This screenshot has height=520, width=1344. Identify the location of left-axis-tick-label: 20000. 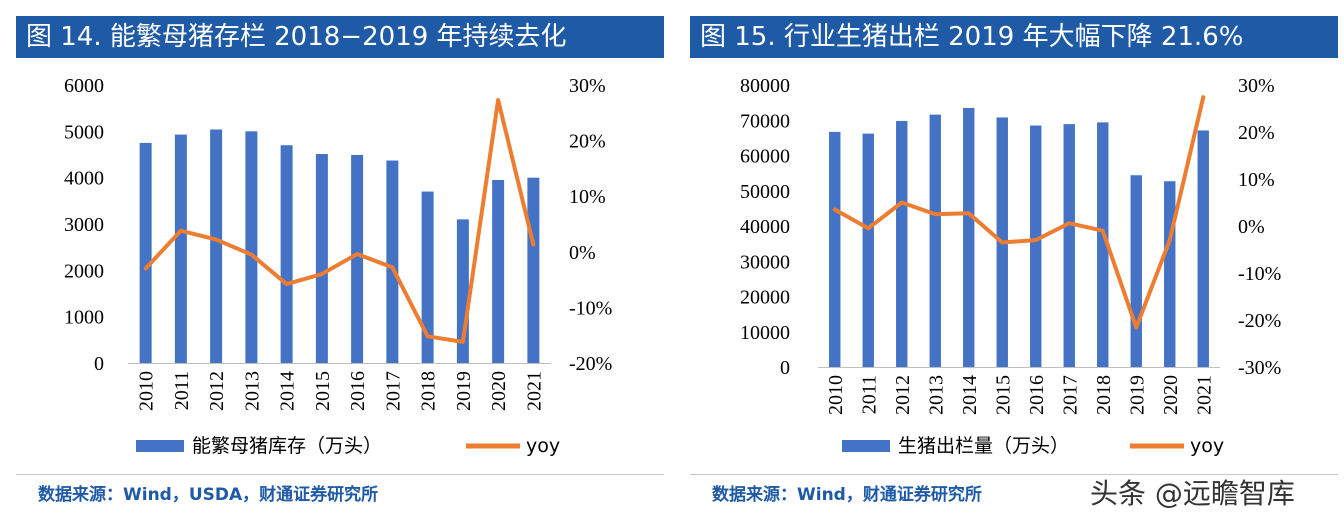
(765, 298).